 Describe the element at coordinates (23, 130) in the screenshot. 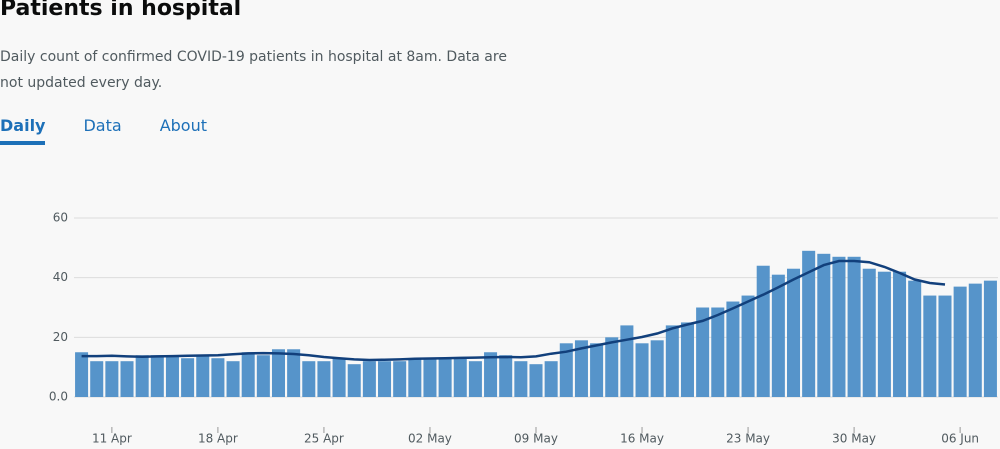

I see `tab: Daily` at that location.